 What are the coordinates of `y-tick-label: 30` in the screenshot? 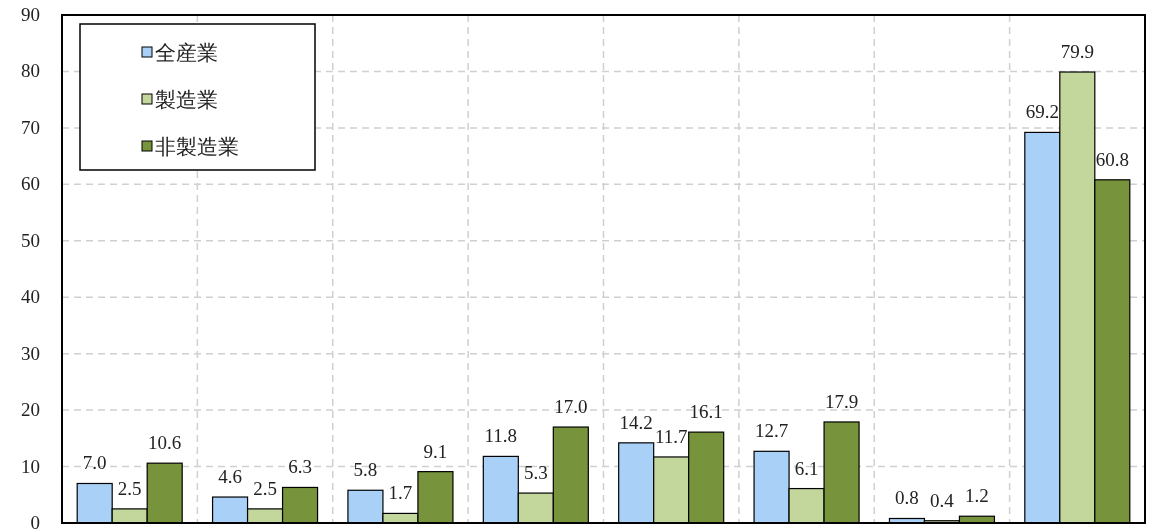 It's located at (30, 353).